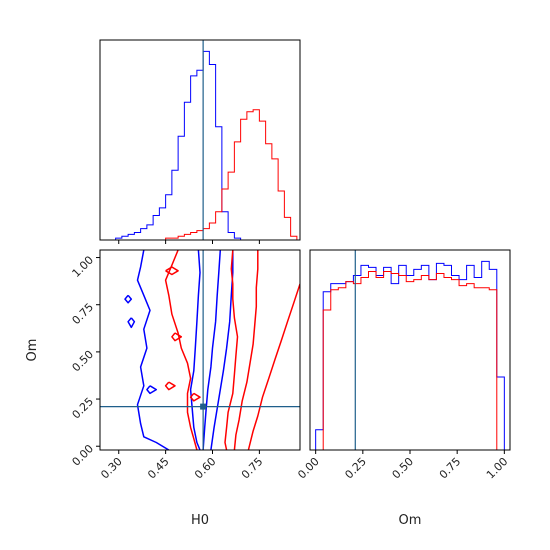 This screenshot has width=550, height=550. I want to click on h0-marginal-panel, so click(200, 141).